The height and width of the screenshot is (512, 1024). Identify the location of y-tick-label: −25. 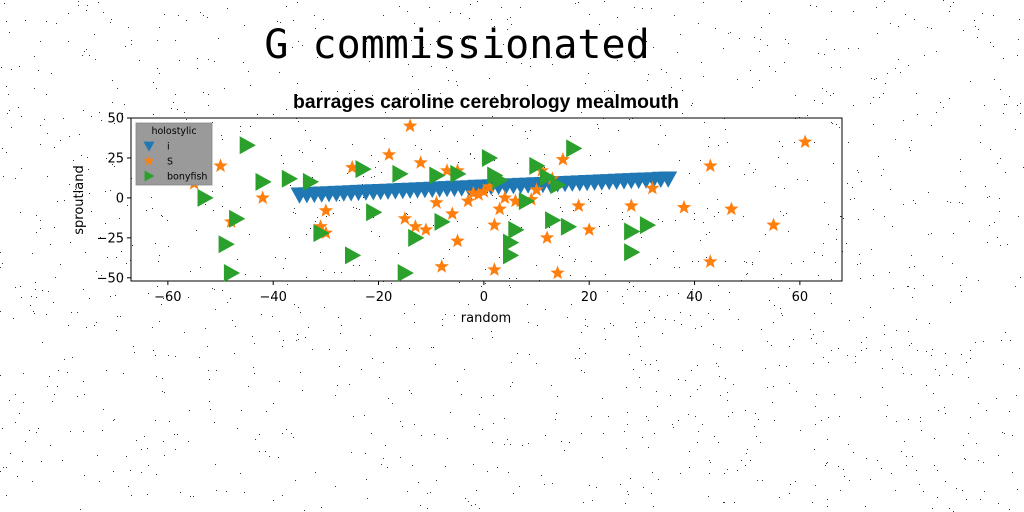
(110, 238).